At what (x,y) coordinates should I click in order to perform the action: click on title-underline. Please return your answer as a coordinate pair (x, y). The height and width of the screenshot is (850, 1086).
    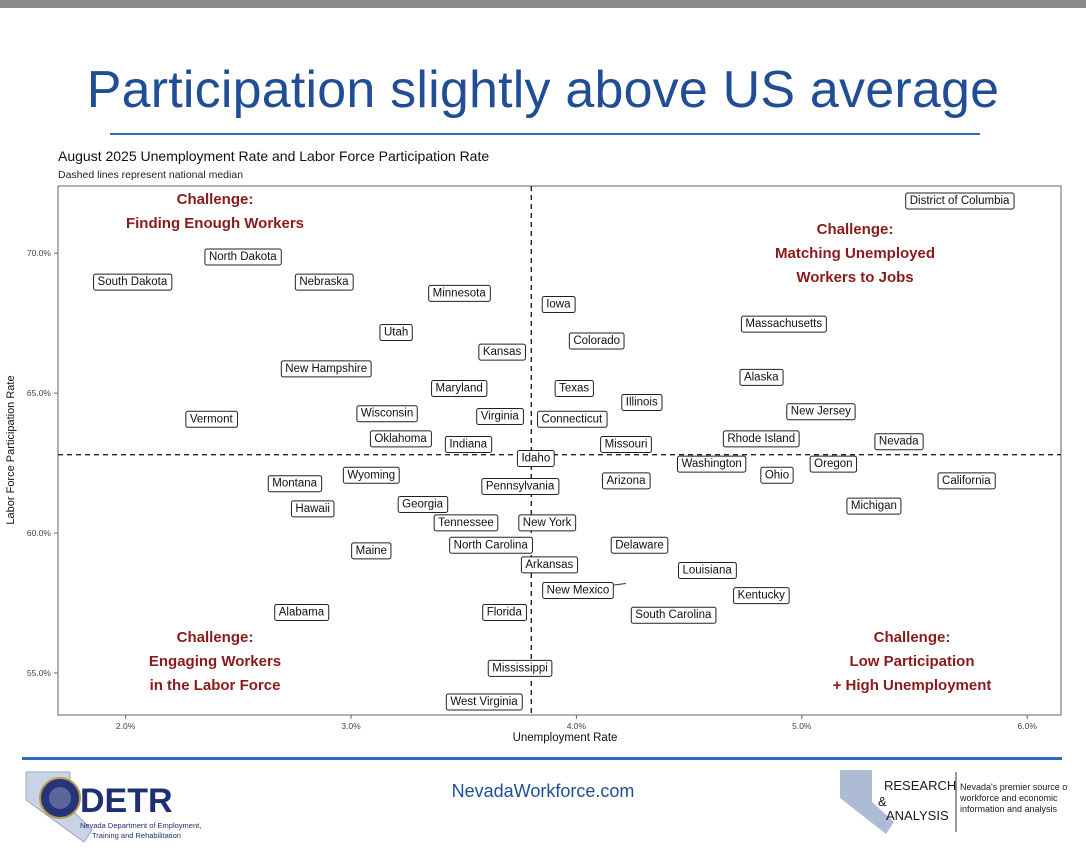
    Looking at the image, I should click on (545, 134).